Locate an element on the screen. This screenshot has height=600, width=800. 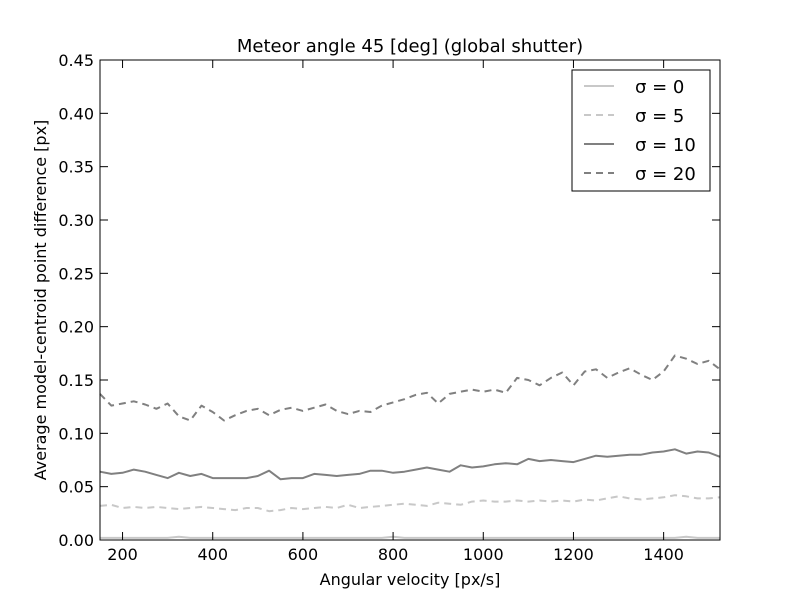
x-tick-label: 400 is located at coordinates (212, 554).